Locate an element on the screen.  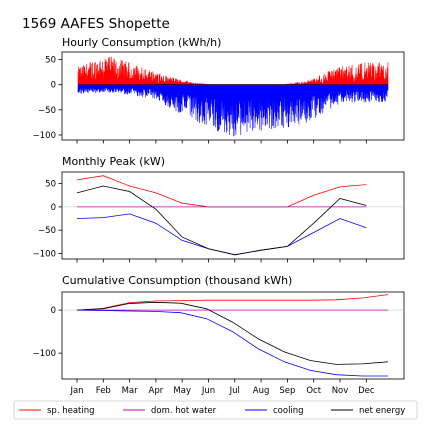
x-tick-label: Dec is located at coordinates (366, 391).